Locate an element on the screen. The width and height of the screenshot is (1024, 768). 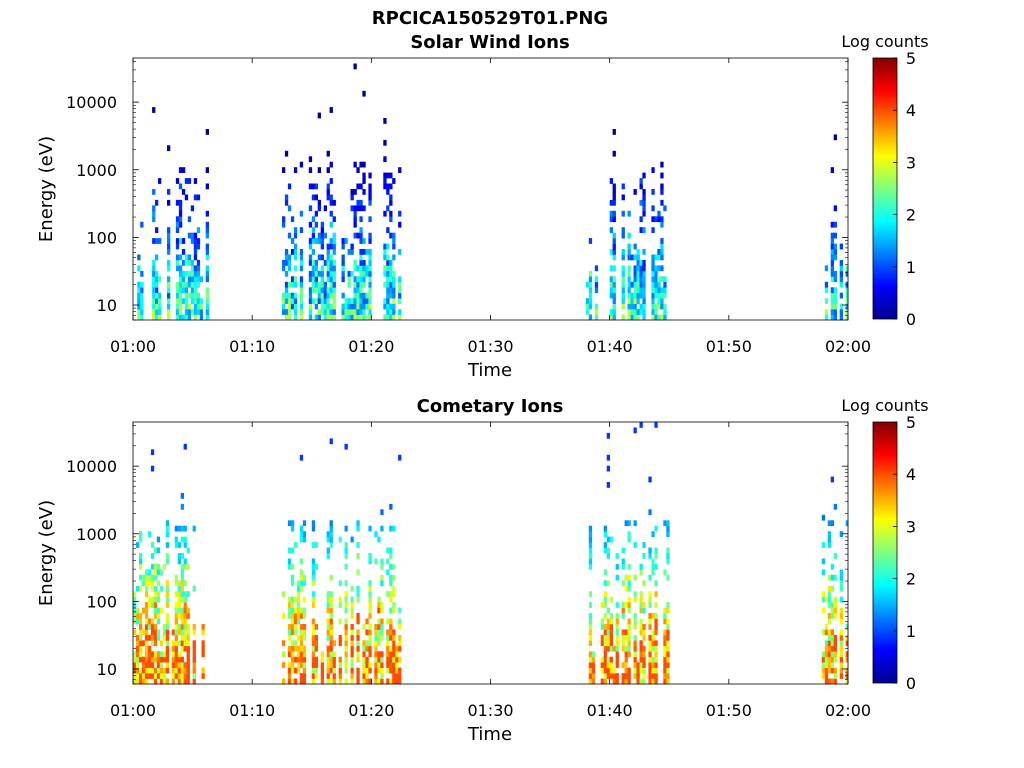
colorbar-label: Log counts is located at coordinates (884, 41).